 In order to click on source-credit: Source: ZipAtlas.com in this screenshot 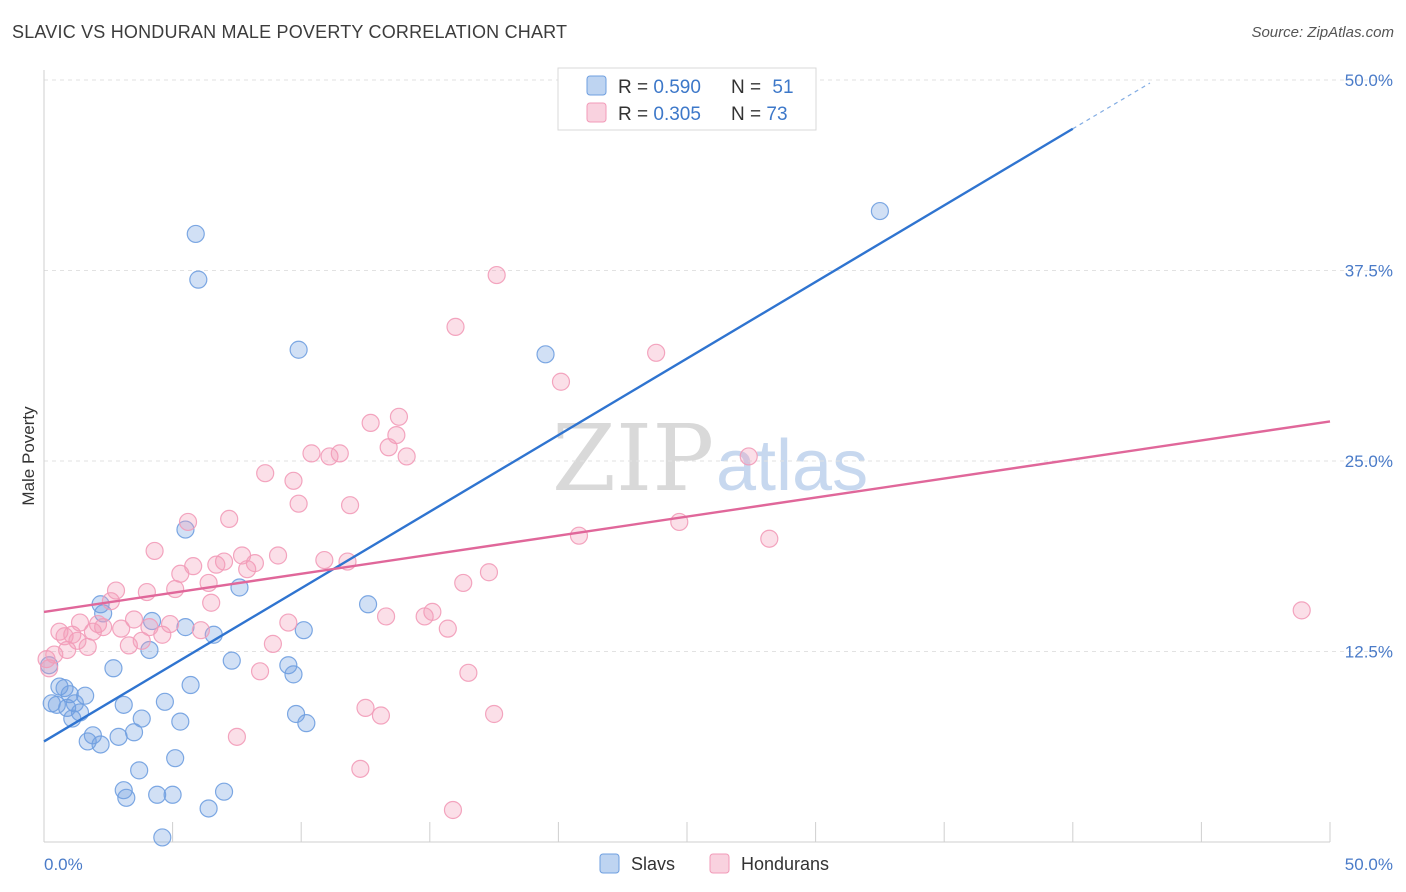, I will do `click(1322, 32)`.